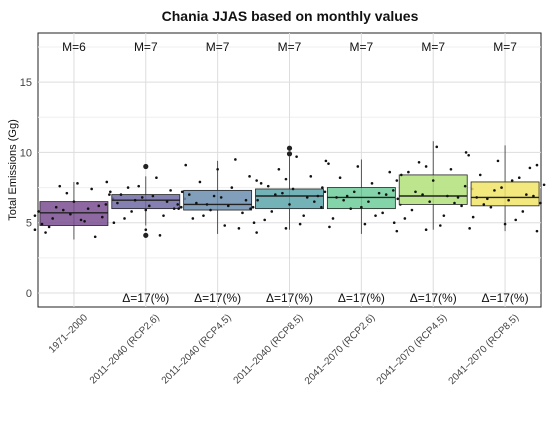 Image resolution: width=550 pixels, height=422 pixels. What do you see at coordinates (26, 153) in the screenshot?
I see `y-tick-label: 10` at bounding box center [26, 153].